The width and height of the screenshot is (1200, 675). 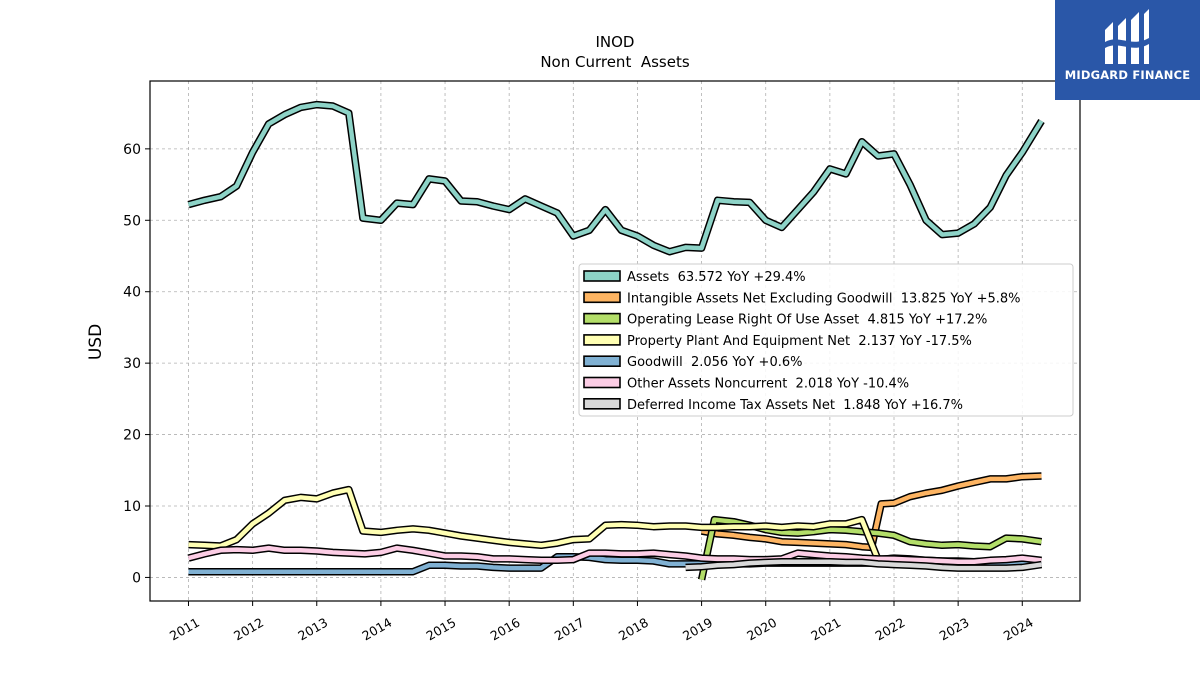 I want to click on x-tick-label: 2024, so click(x=1018, y=629).